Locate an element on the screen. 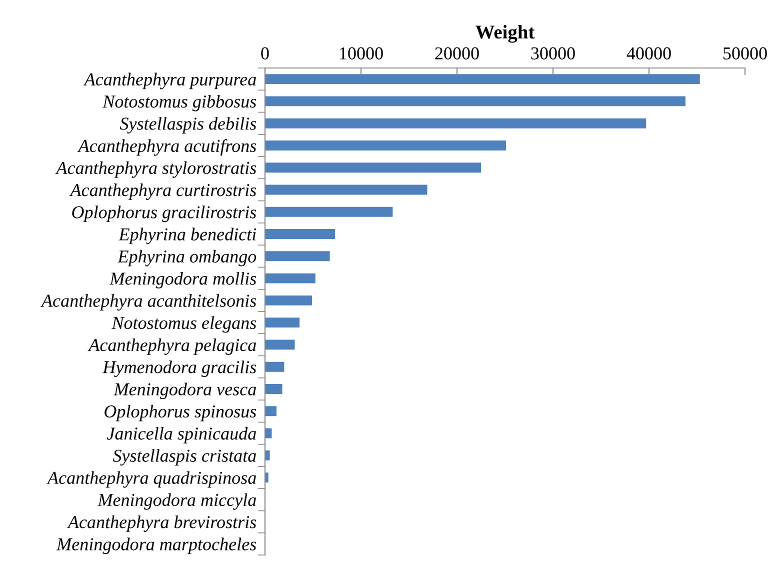  x-tick-label: 10000 is located at coordinates (361, 53).